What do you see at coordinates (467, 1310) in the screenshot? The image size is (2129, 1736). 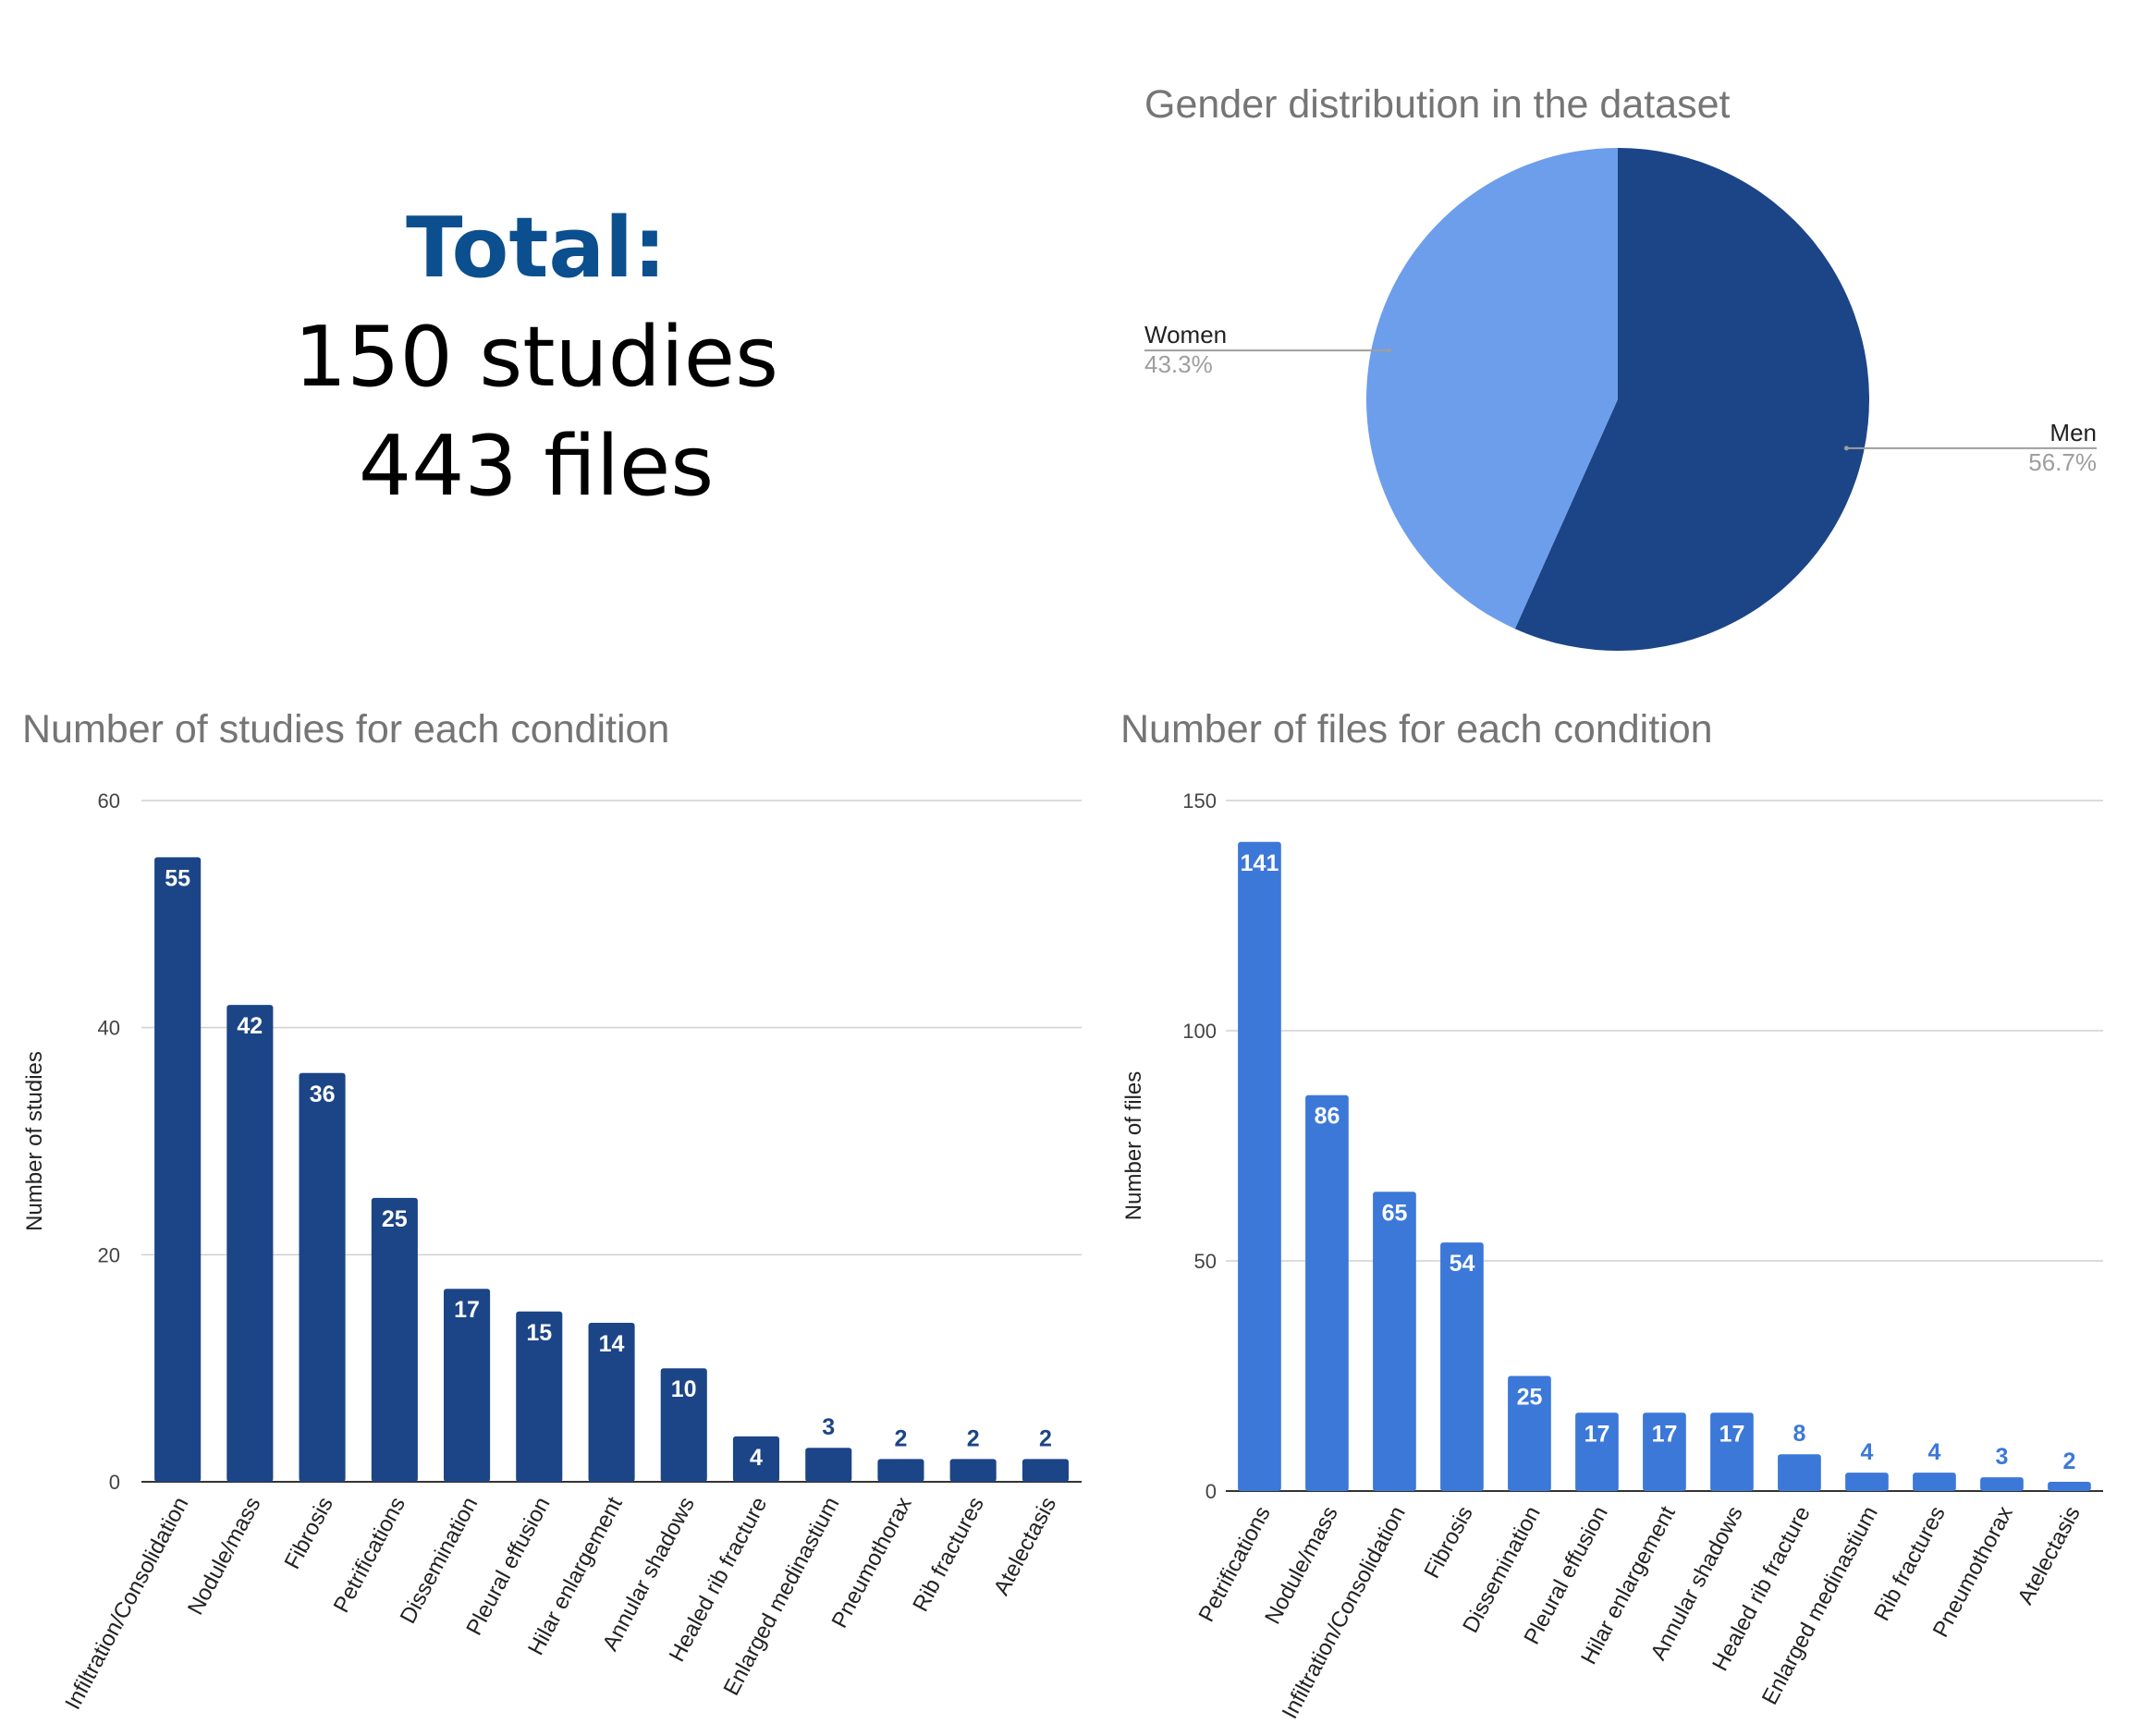 I see `studies-value-label: 17` at bounding box center [467, 1310].